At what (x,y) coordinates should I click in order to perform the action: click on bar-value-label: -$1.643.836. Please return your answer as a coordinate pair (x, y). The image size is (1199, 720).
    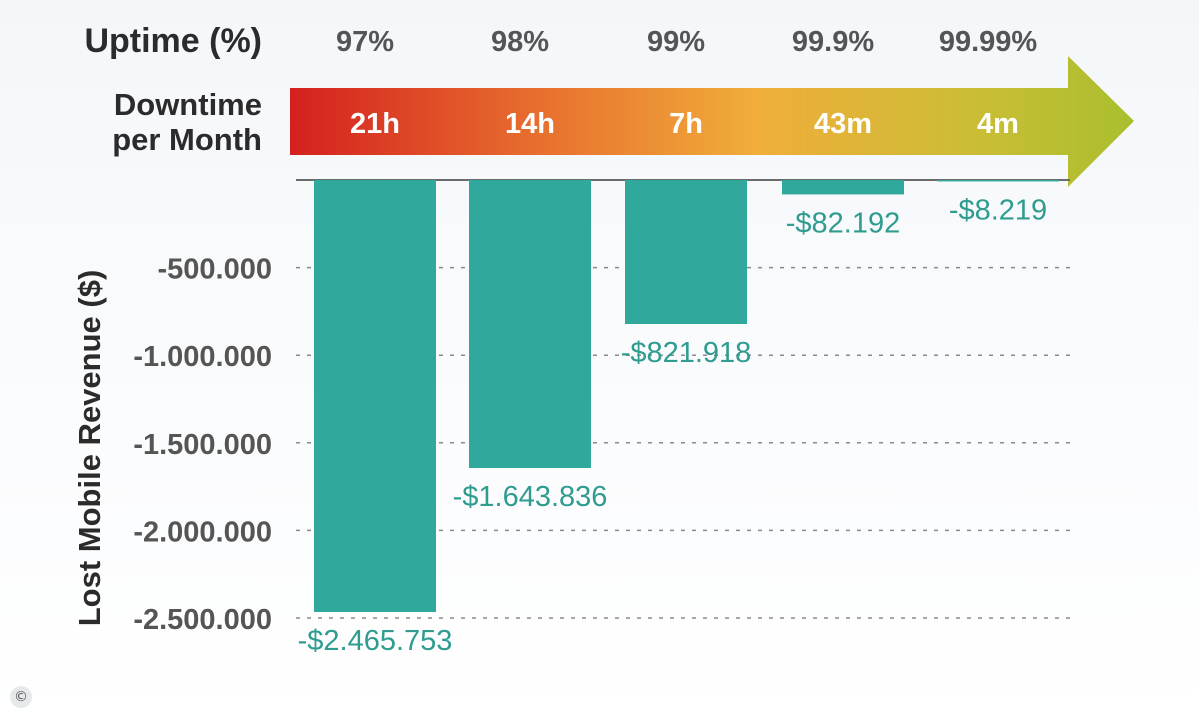
    Looking at the image, I should click on (530, 497).